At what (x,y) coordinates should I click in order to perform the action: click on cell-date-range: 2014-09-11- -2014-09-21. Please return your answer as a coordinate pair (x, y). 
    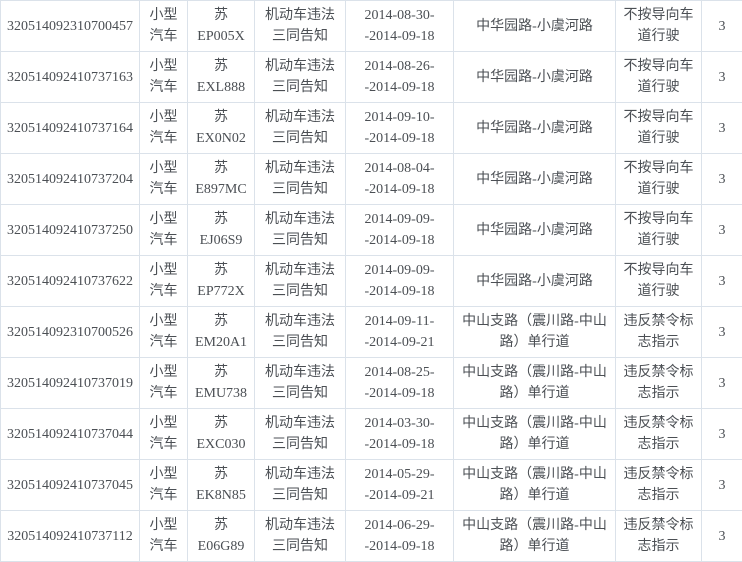
    Looking at the image, I should click on (399, 332).